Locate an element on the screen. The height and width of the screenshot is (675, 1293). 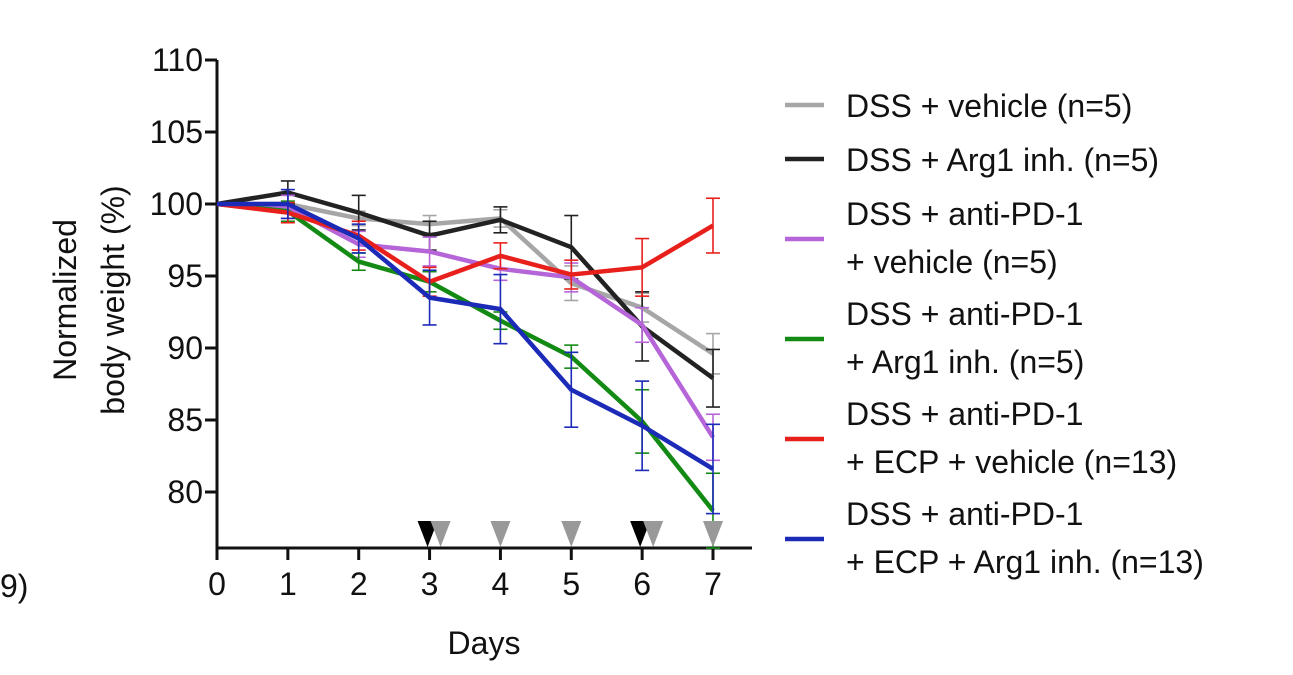
legend-label: + ECP + vehicle (n=13) is located at coordinates (1011, 462).